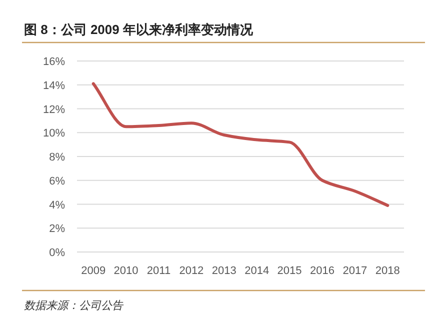 The image size is (431, 321). What do you see at coordinates (74, 305) in the screenshot?
I see `source-note: 数据来源：公司公告` at bounding box center [74, 305].